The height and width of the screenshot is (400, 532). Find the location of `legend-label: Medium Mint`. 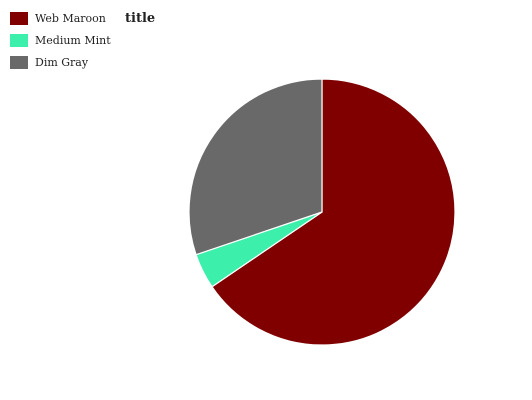

legend-label: Medium Mint is located at coordinates (73, 40).